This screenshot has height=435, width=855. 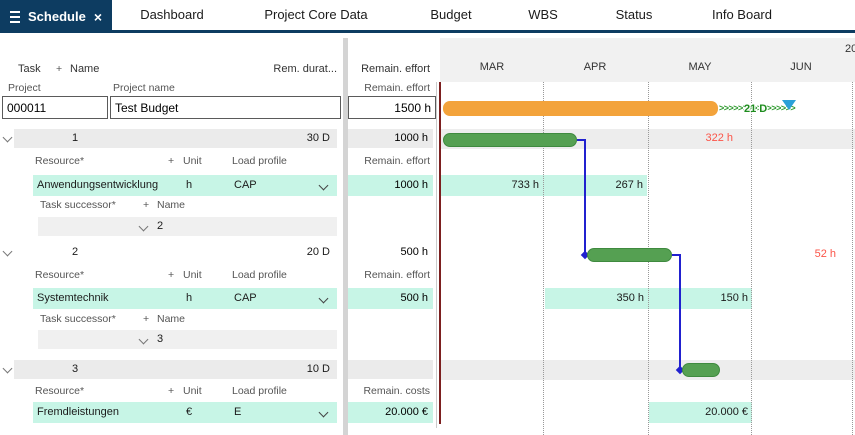 What do you see at coordinates (543, 14) in the screenshot?
I see `tab-wbs: WBS` at bounding box center [543, 14].